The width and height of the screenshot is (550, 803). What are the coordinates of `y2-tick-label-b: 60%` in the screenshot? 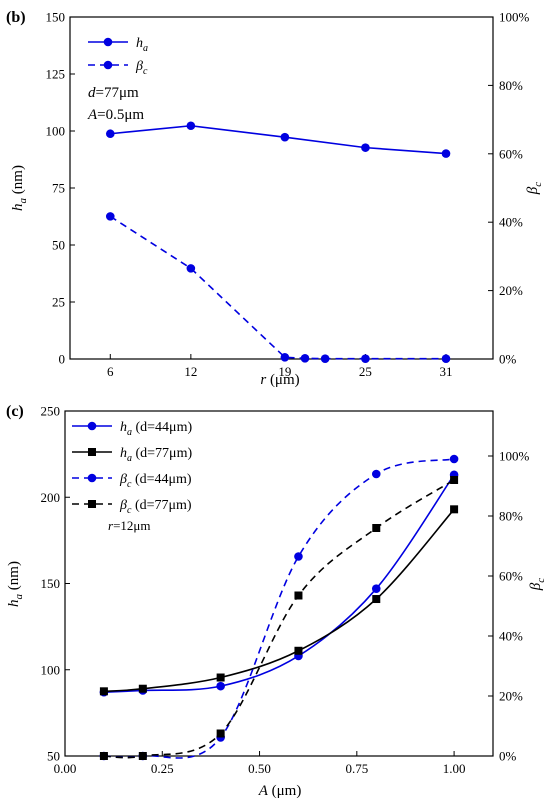 It's located at (511, 153).